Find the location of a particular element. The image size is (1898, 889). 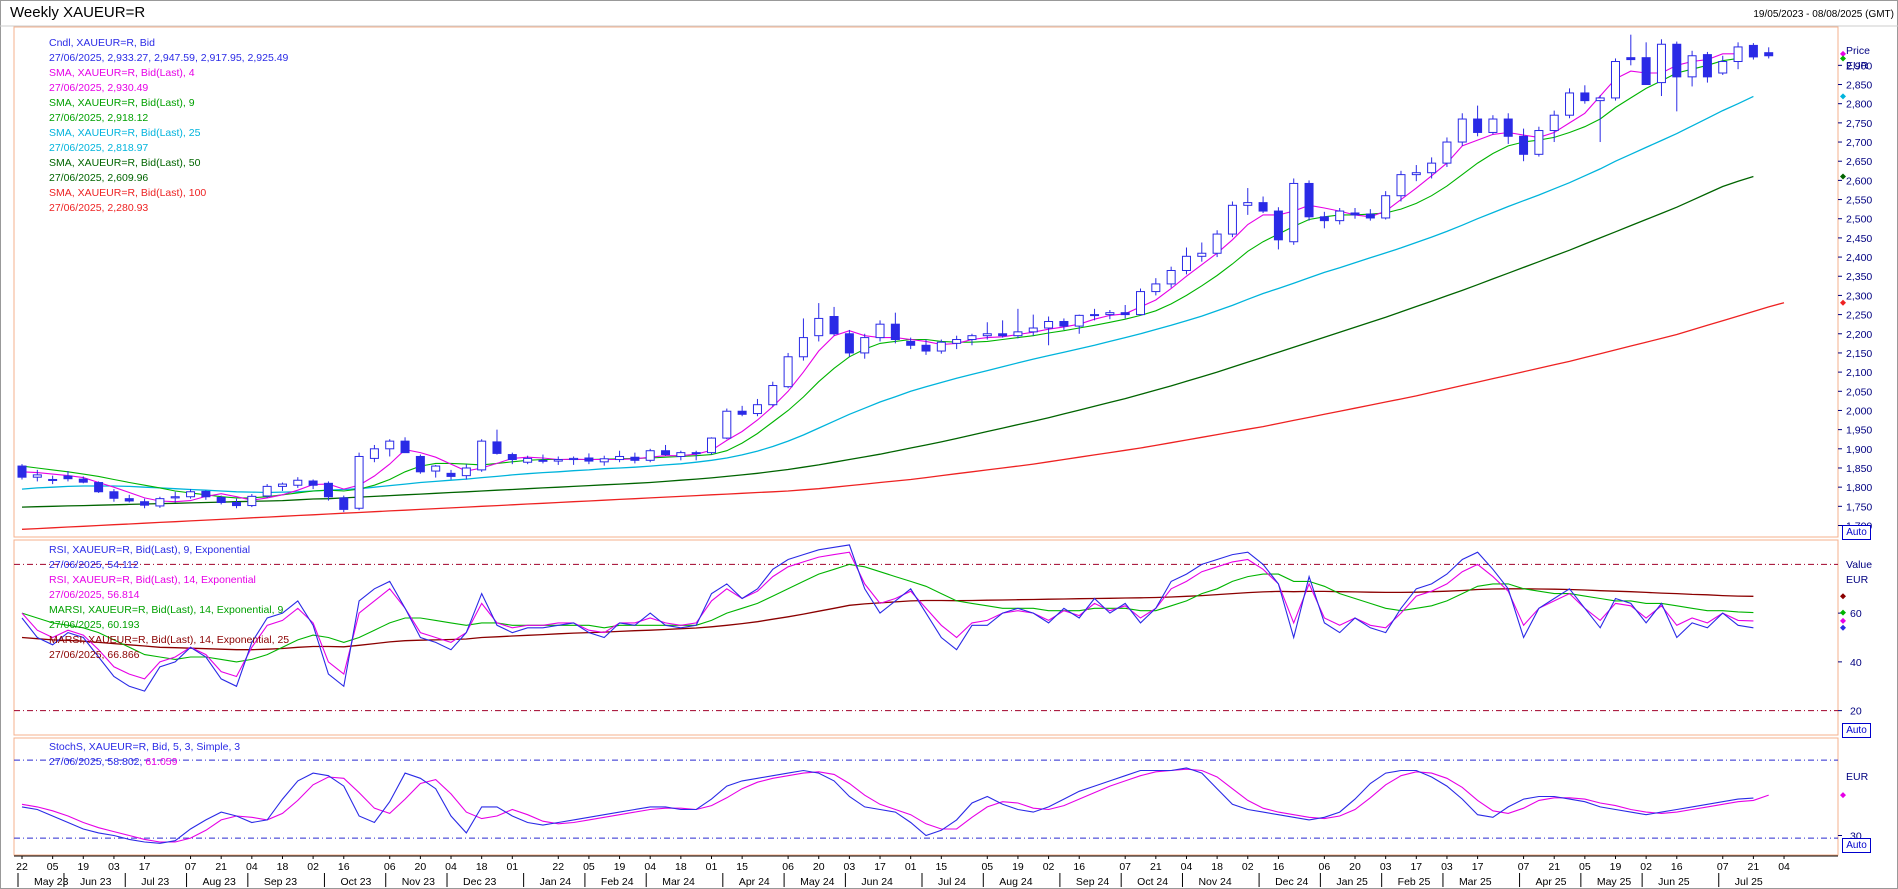

price-tick-label: 2,200 is located at coordinates (1859, 335).